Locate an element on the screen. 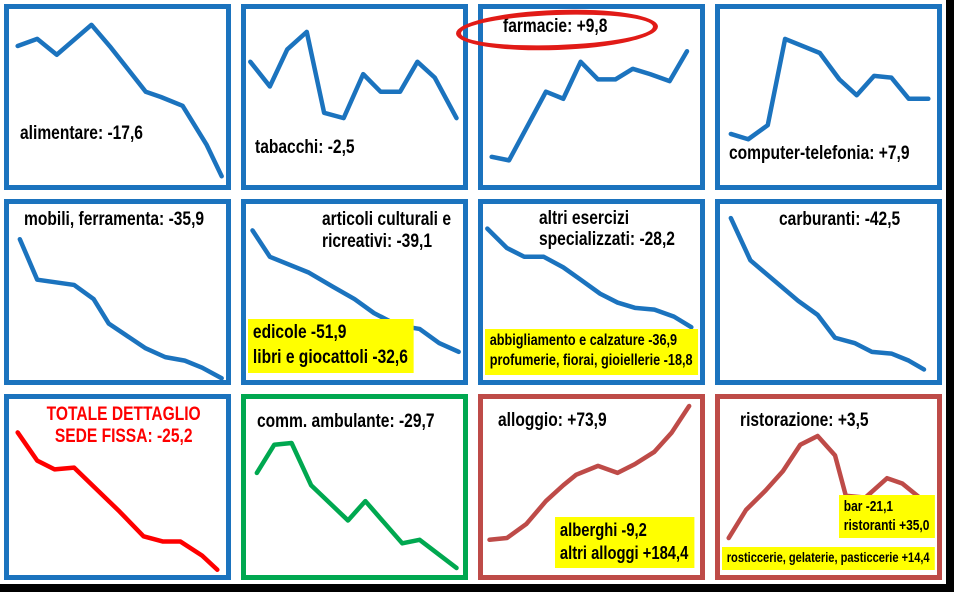 The height and width of the screenshot is (592, 954). panel-title: carburanti: -42,5 is located at coordinates (839, 219).